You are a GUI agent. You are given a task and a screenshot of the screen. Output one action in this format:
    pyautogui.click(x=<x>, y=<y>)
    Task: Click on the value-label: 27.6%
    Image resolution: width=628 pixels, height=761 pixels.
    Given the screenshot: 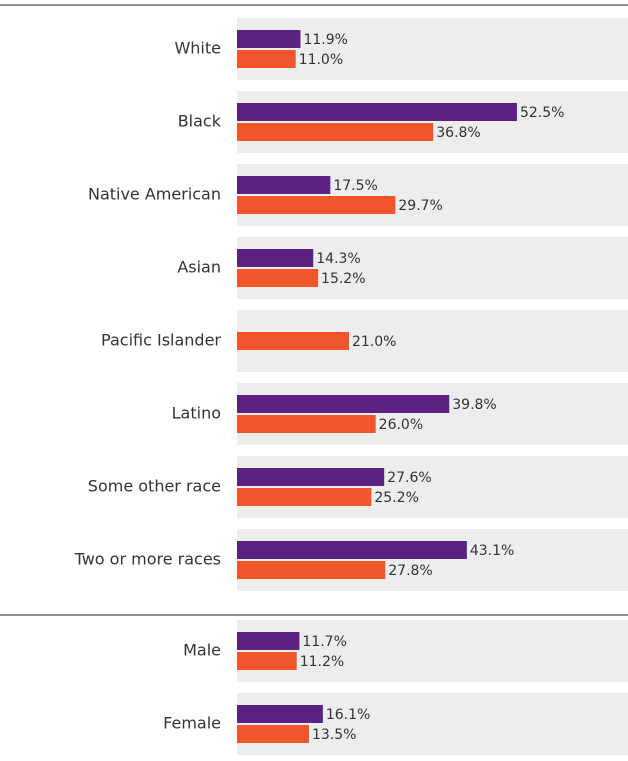 What is the action you would take?
    pyautogui.click(x=409, y=478)
    